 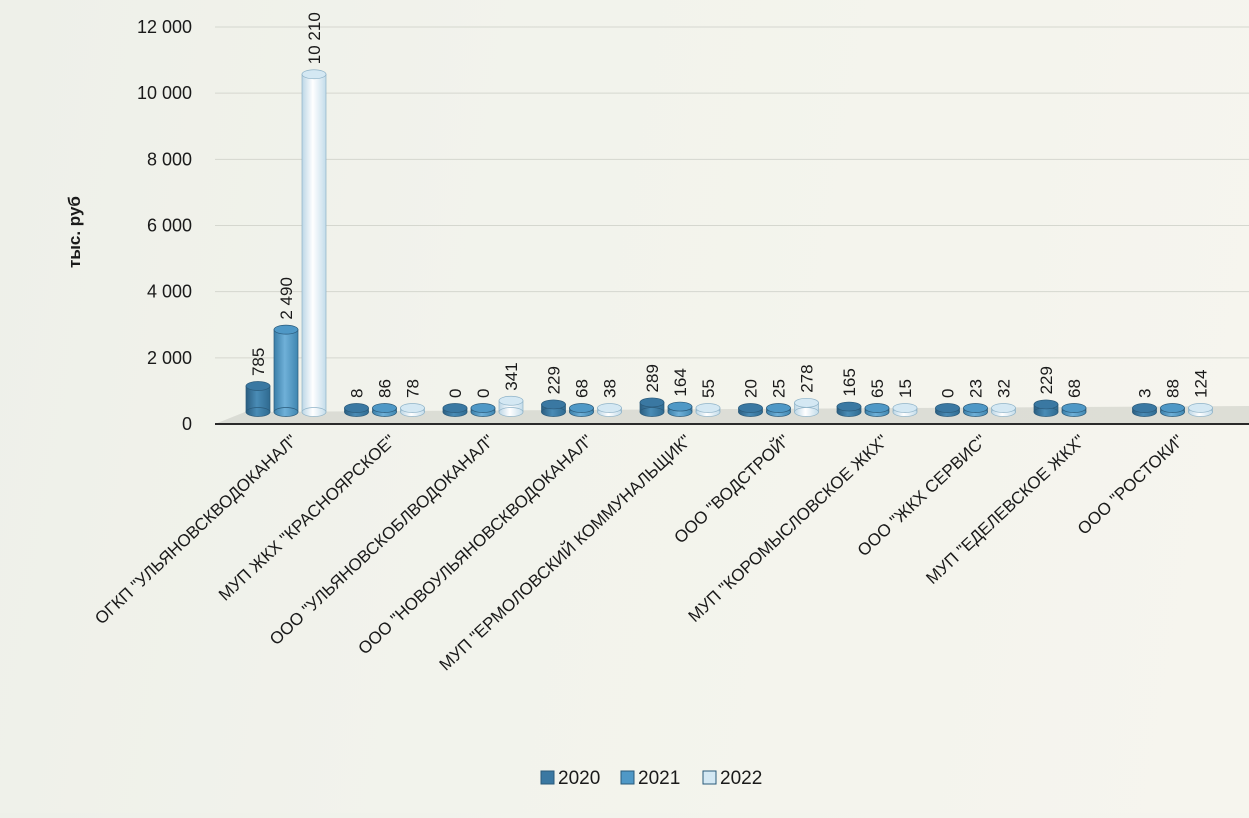 I want to click on legend-entry: 2020, so click(x=579, y=778).